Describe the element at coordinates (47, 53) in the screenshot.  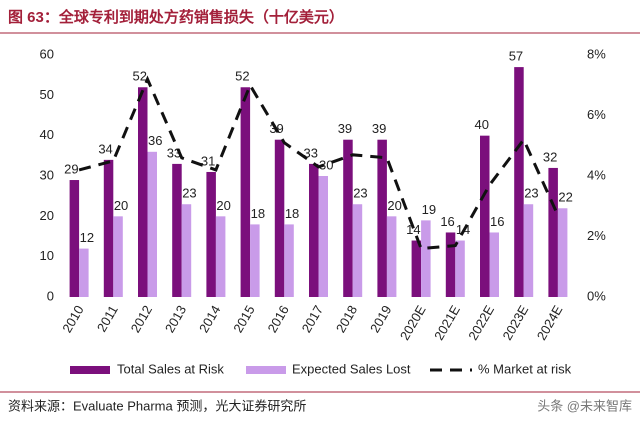
I see `y-tick-label: 60` at that location.